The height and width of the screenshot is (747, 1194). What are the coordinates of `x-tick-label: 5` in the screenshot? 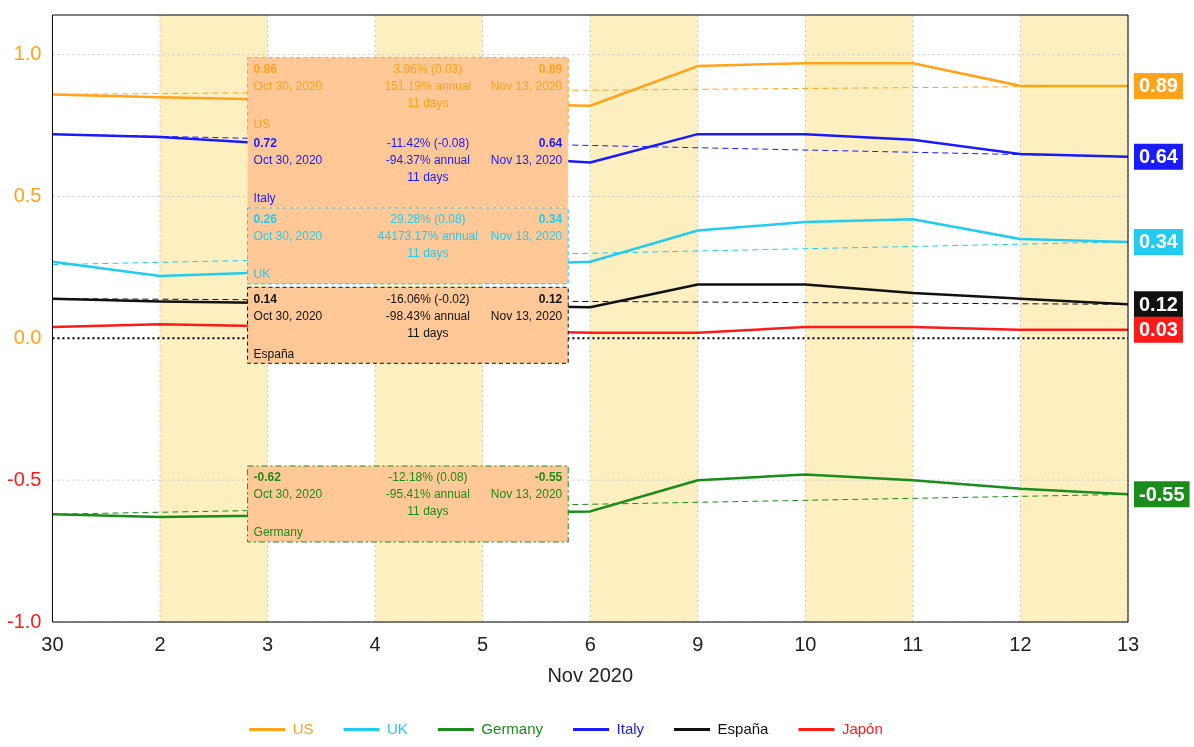 It's located at (483, 643).